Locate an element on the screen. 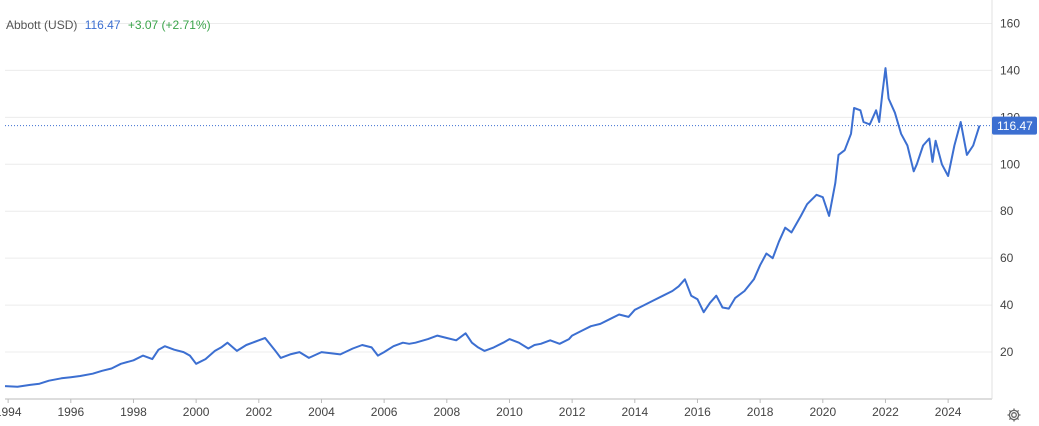  y-tick-160: 160 is located at coordinates (1010, 23).